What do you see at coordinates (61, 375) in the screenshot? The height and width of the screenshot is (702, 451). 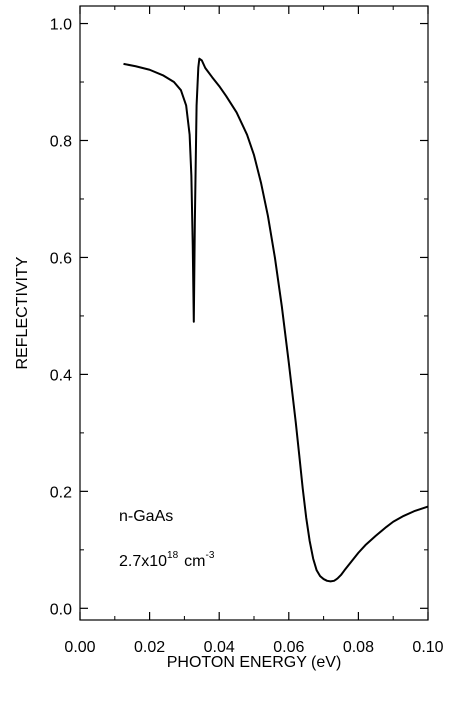 I see `y-tick-label: 0.4` at bounding box center [61, 375].